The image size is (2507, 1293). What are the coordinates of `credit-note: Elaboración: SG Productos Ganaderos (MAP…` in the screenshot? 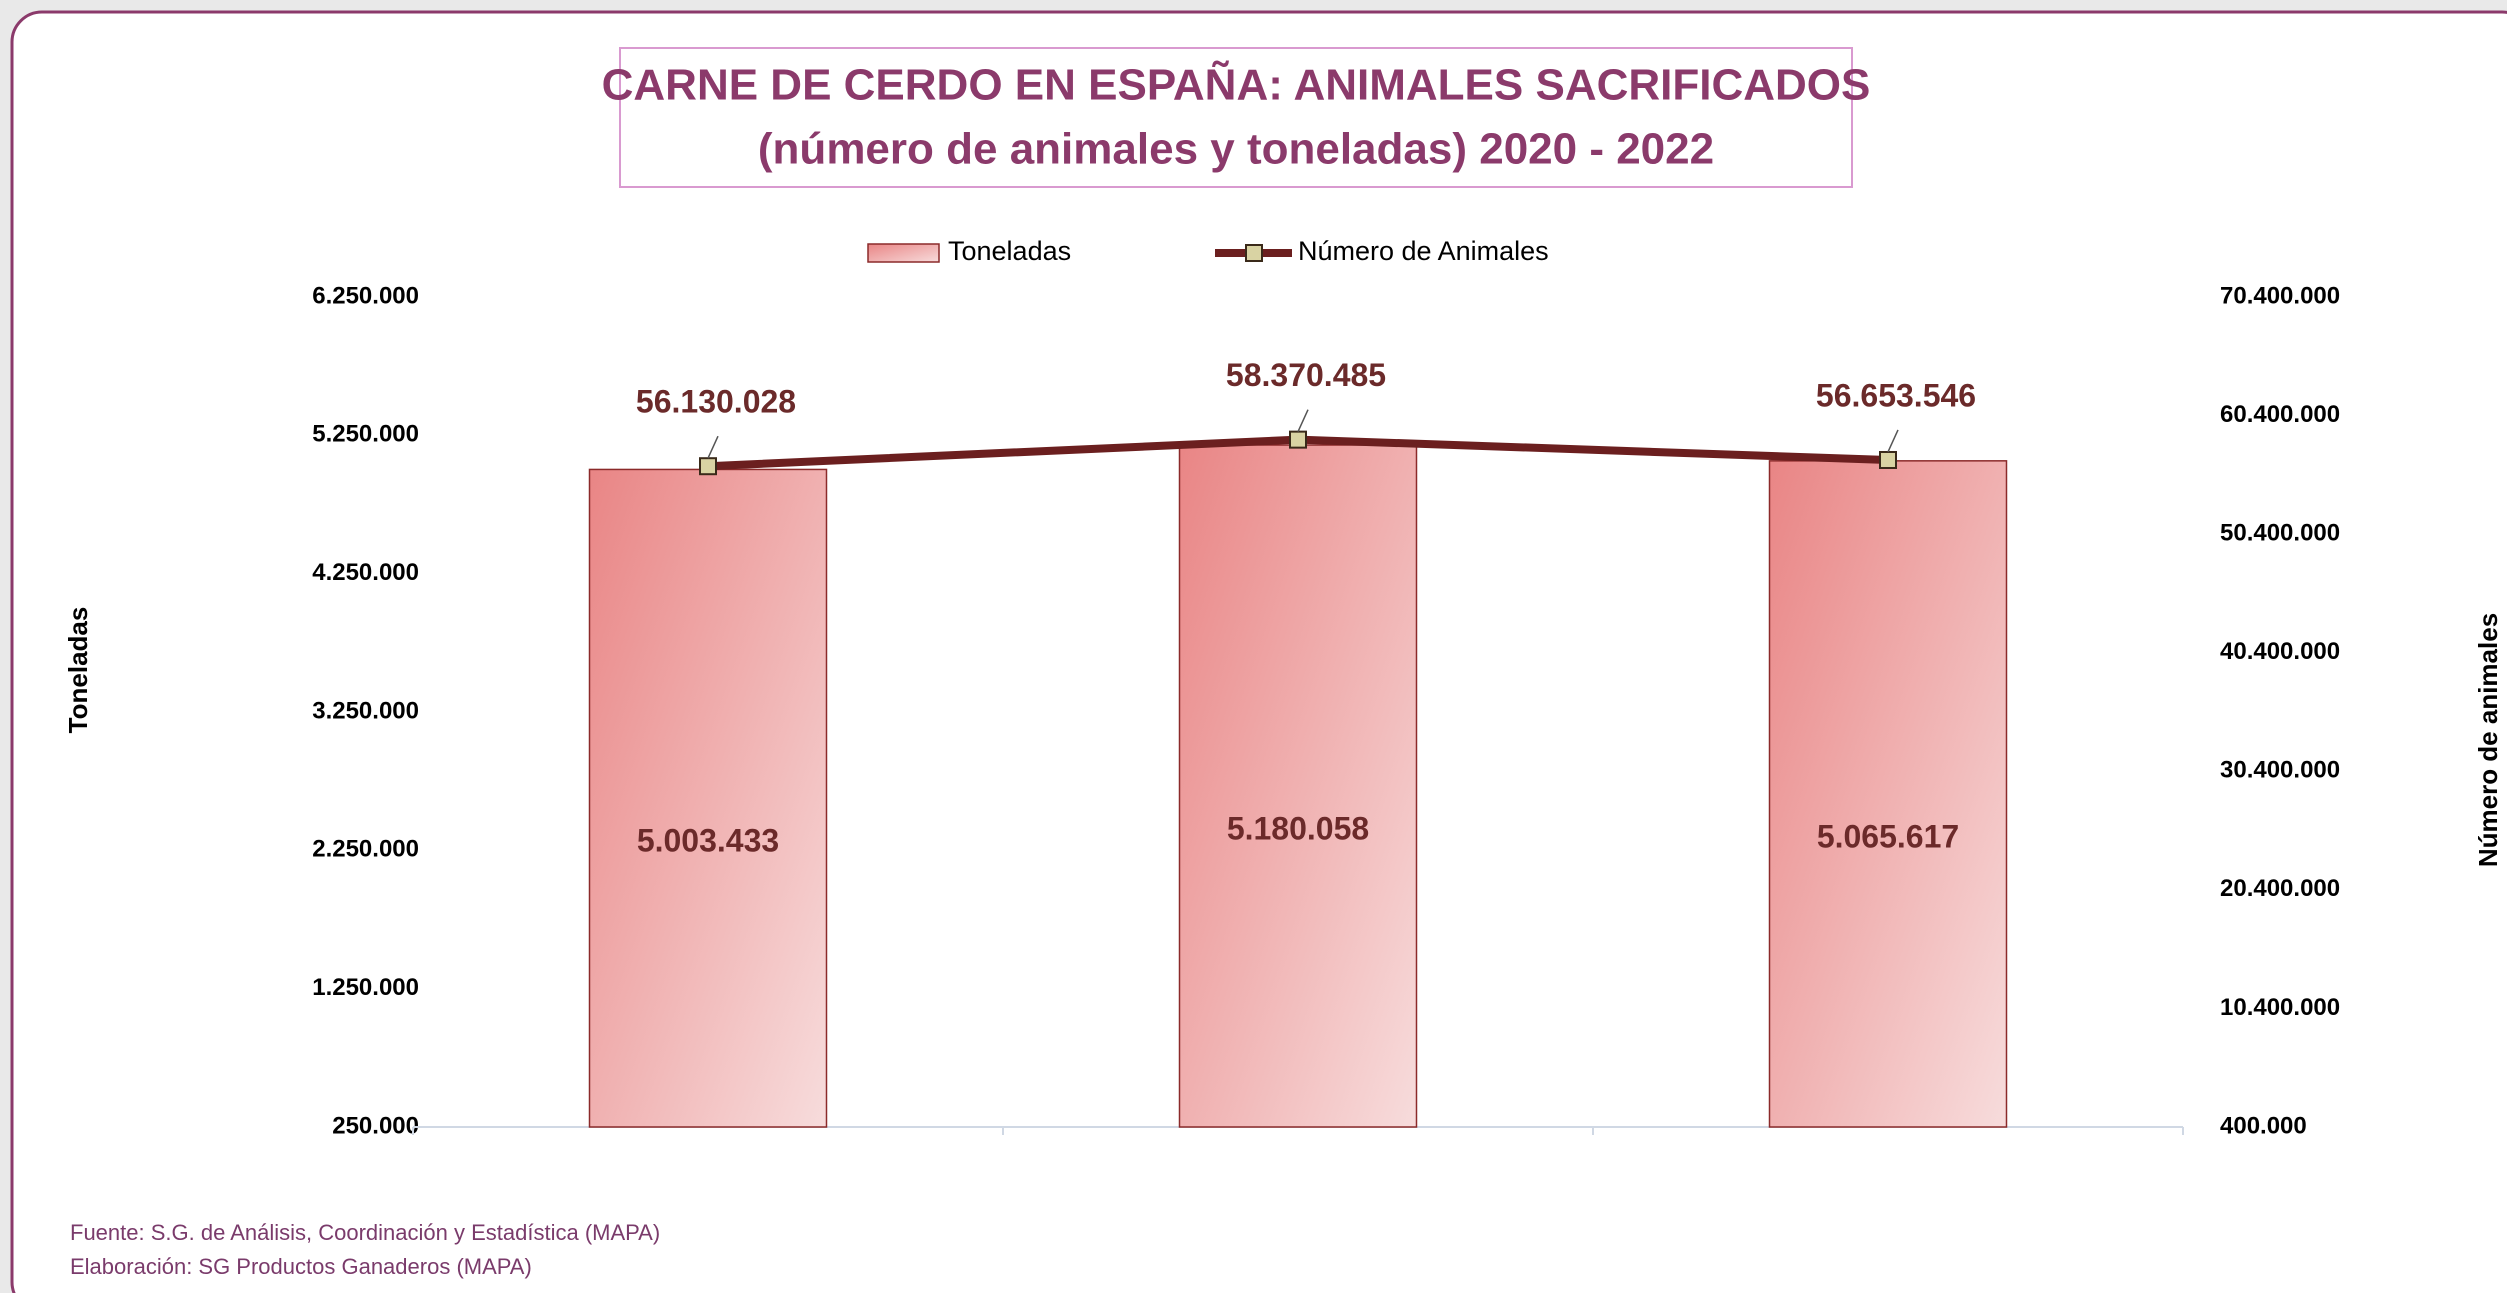 It's located at (301, 1266).